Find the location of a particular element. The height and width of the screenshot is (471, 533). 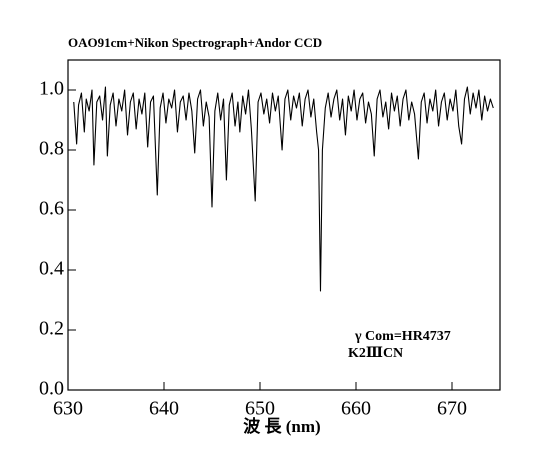

y-tick-label: 0.6 is located at coordinates (51, 209).